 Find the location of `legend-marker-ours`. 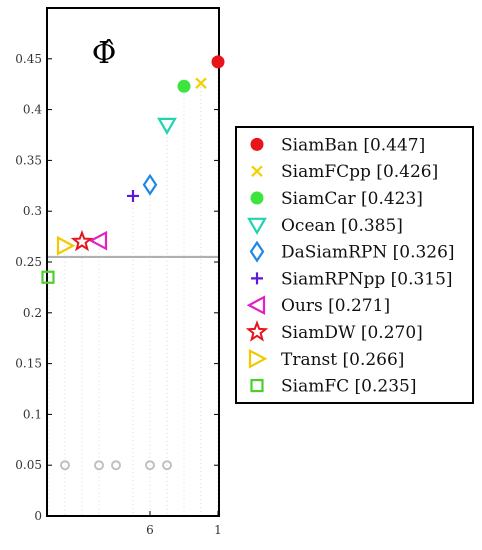

legend-marker-ours is located at coordinates (256, 305).